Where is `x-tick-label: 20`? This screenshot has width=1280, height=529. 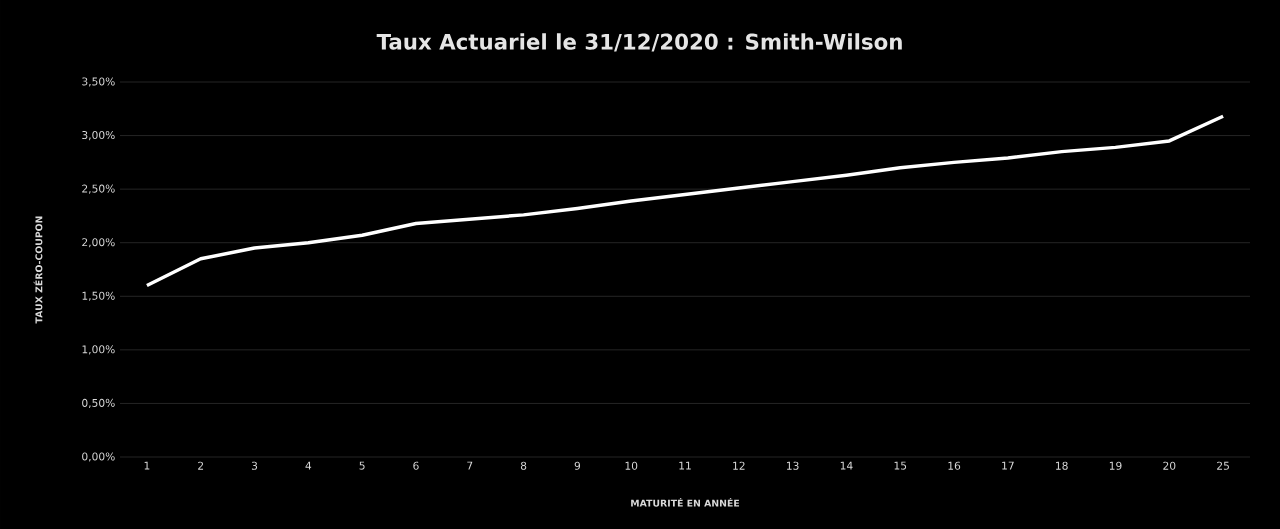
x-tick-label: 20 is located at coordinates (1169, 465).